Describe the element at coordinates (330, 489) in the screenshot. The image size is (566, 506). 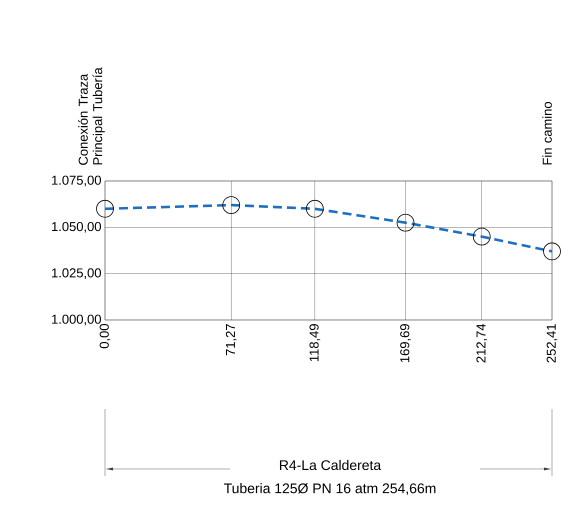
I see `text: Tuberia 125Ø PN 16 atm 254,66m` at that location.